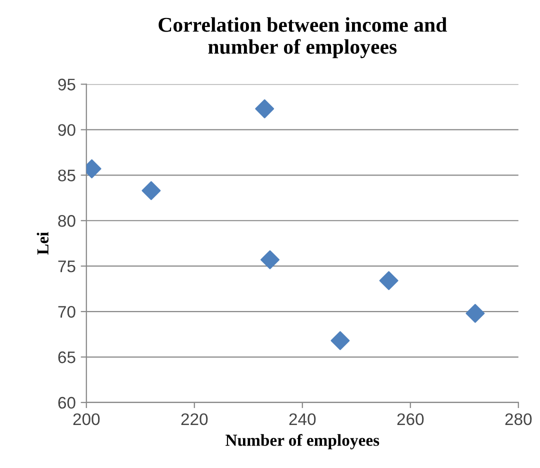  Describe the element at coordinates (518, 419) in the screenshot. I see `x-tick-label: 280` at that location.